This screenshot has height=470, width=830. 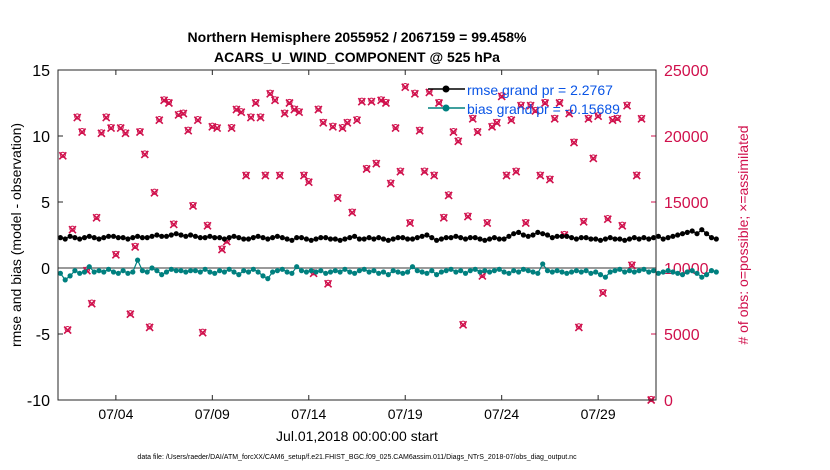 I want to click on y-left-tick-label: 10, so click(x=41, y=137).